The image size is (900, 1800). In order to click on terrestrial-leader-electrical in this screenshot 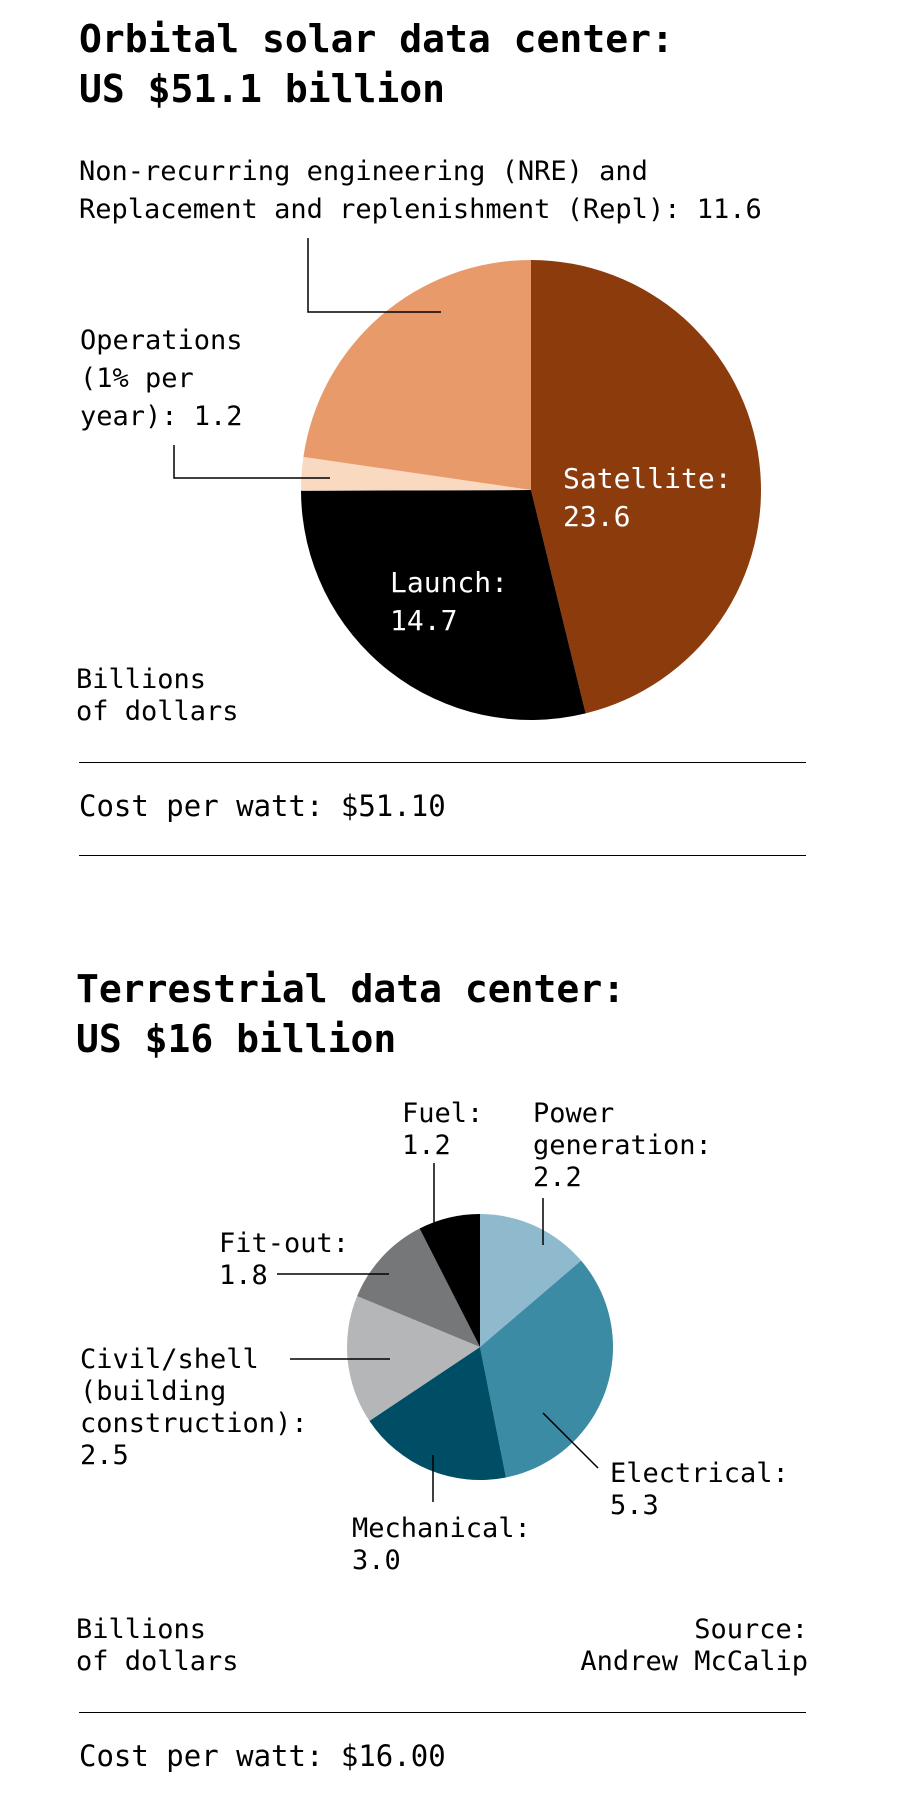, I will do `click(570, 1440)`.